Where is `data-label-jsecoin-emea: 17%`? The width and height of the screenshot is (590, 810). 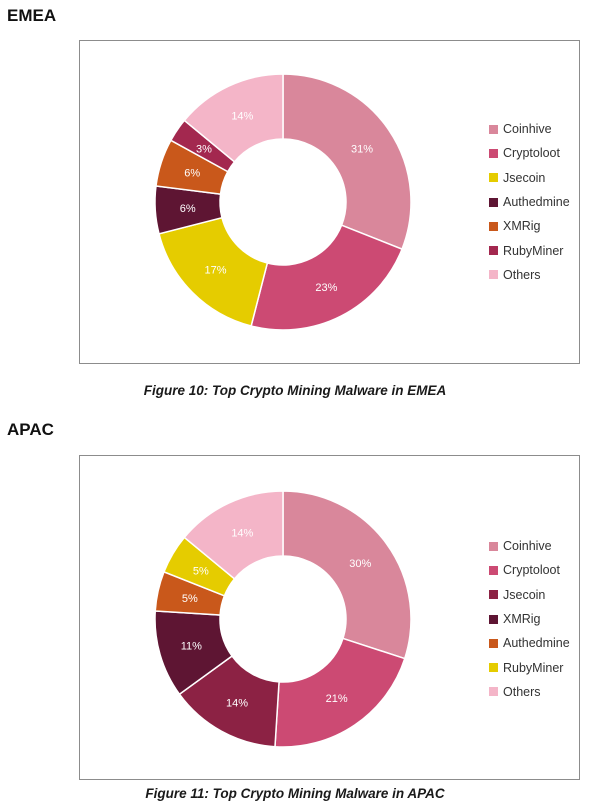 data-label-jsecoin-emea: 17% is located at coordinates (215, 271).